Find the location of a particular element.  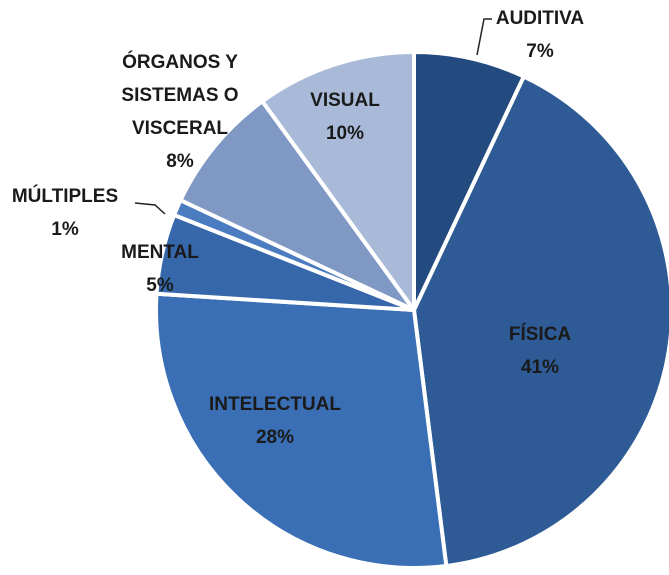

slice-label: MÚLTIPLES 1% is located at coordinates (67, 213).